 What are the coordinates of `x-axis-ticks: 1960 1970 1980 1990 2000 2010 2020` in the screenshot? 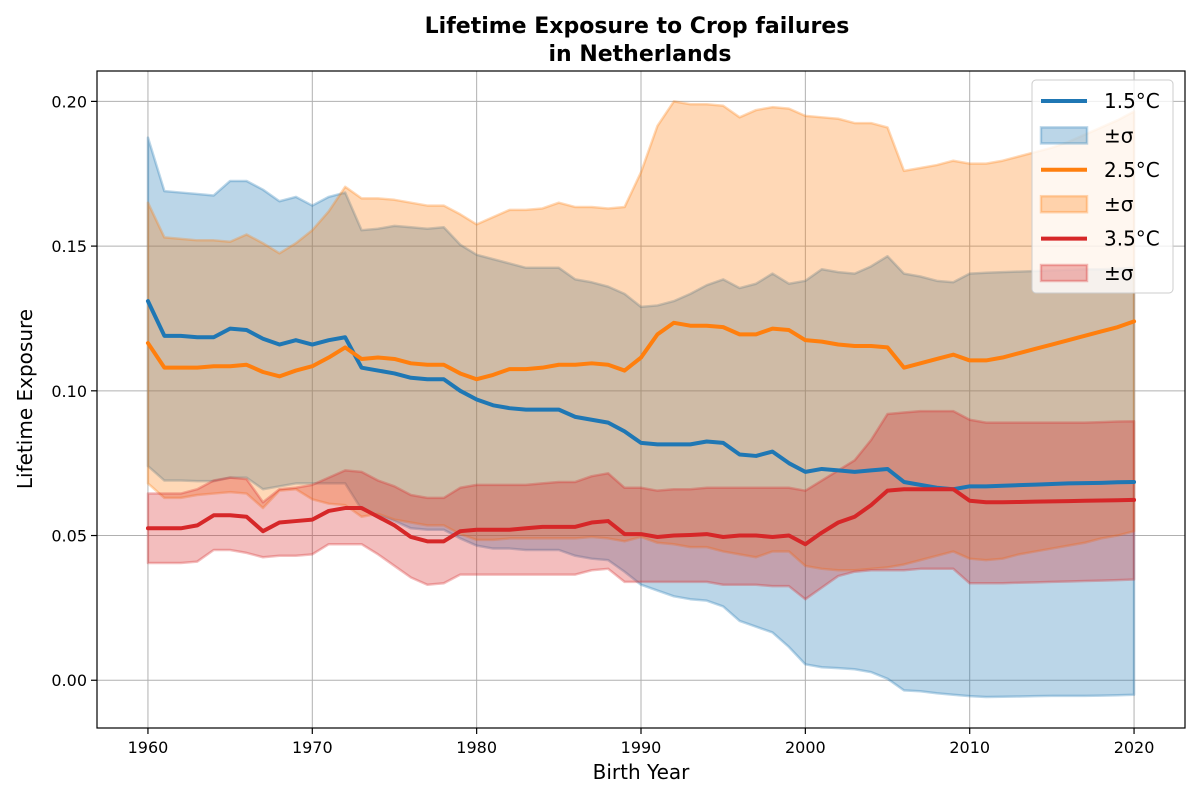 It's located at (641, 742).